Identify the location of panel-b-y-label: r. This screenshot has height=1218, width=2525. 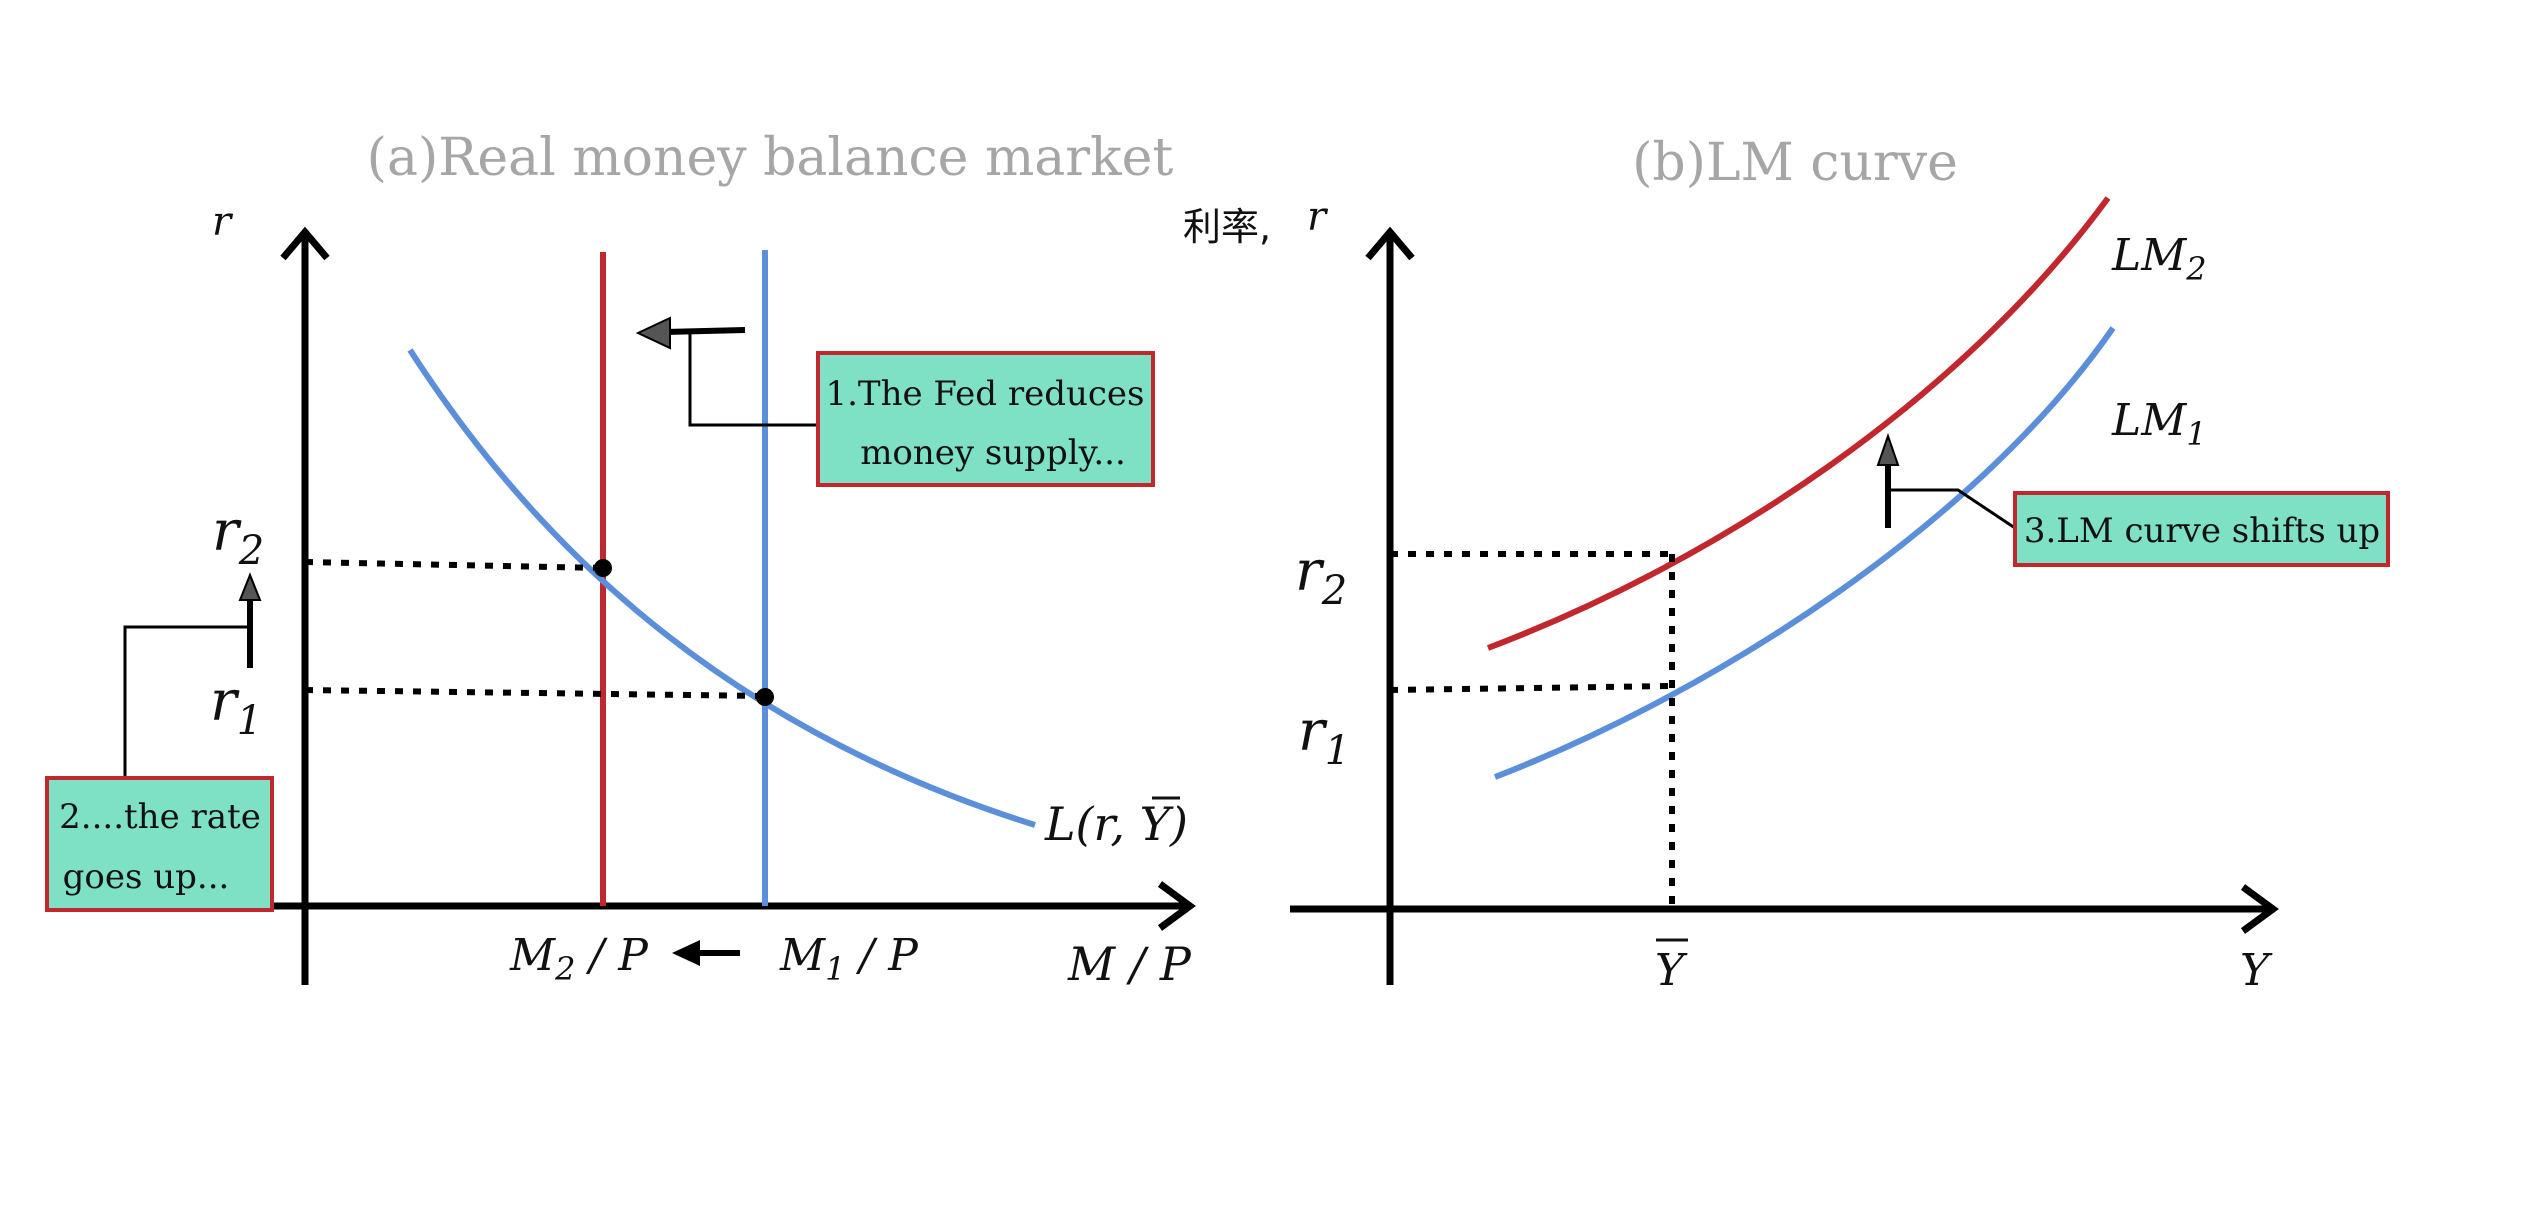
(1318, 217).